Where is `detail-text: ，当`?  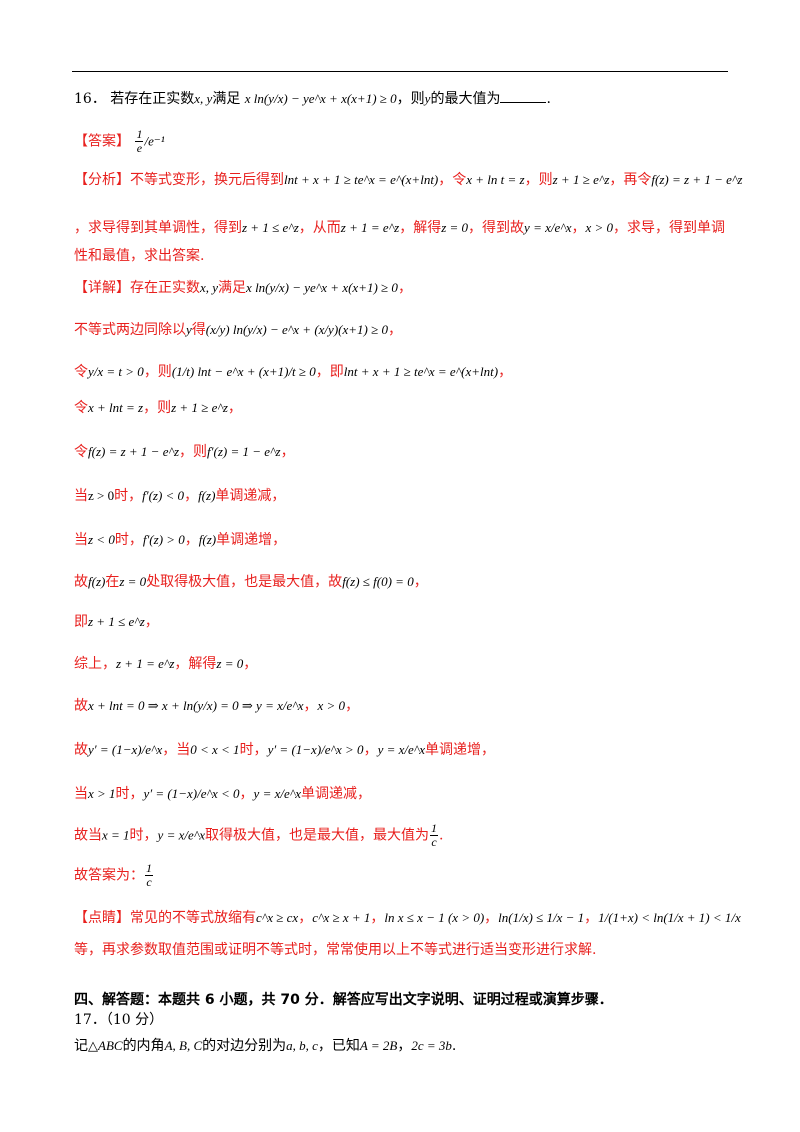
detail-text: ，当 is located at coordinates (176, 750).